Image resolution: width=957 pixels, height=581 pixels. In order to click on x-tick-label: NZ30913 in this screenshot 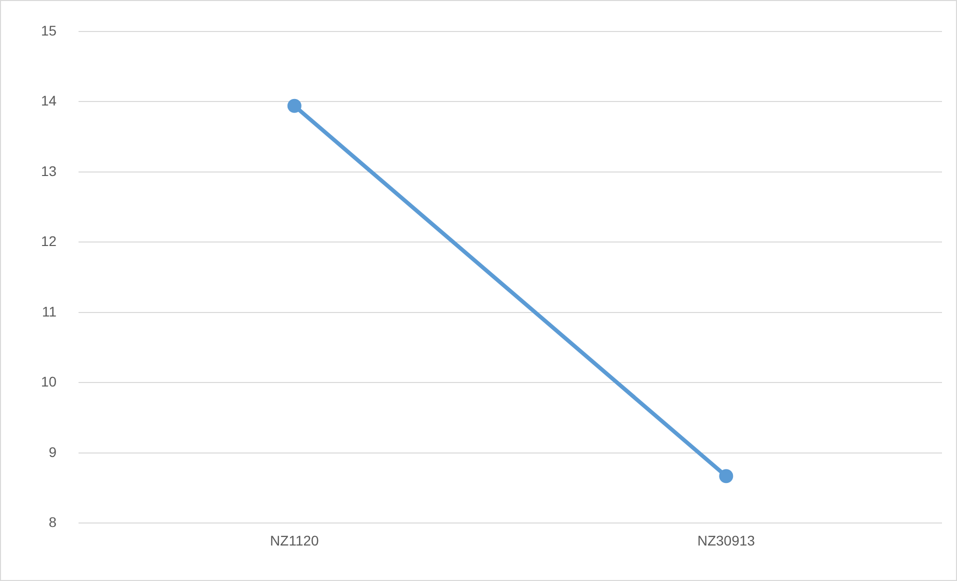, I will do `click(726, 540)`.